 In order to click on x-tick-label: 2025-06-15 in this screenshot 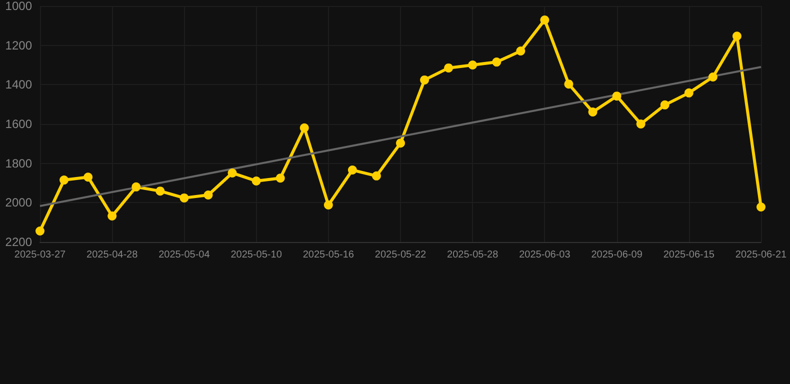, I will do `click(689, 255)`.